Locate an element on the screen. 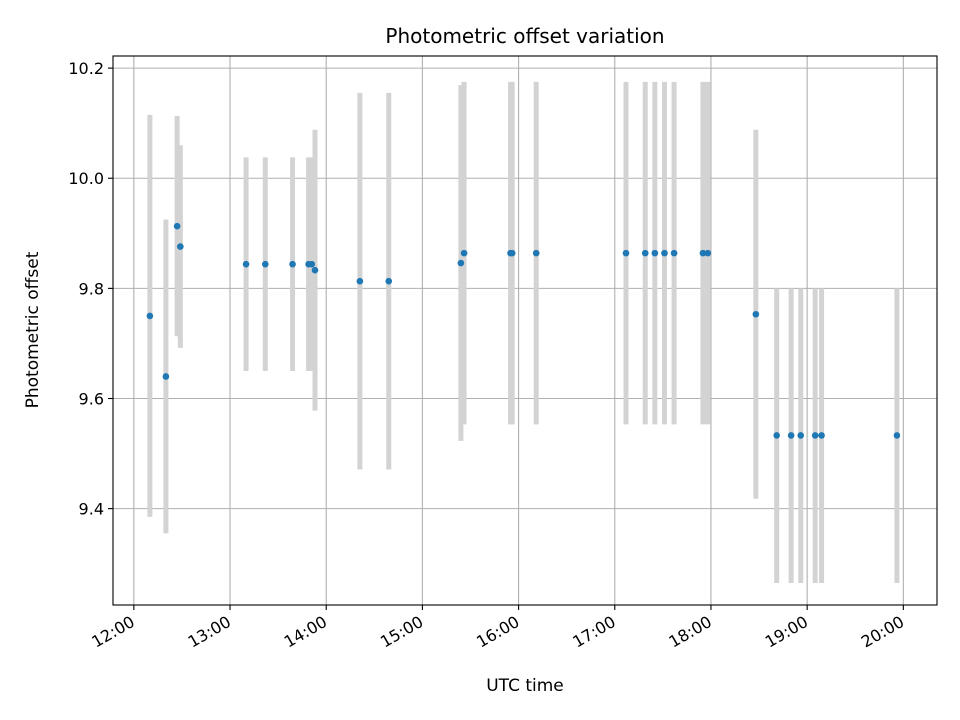  x-tick-label: 17:00 is located at coordinates (593, 632).